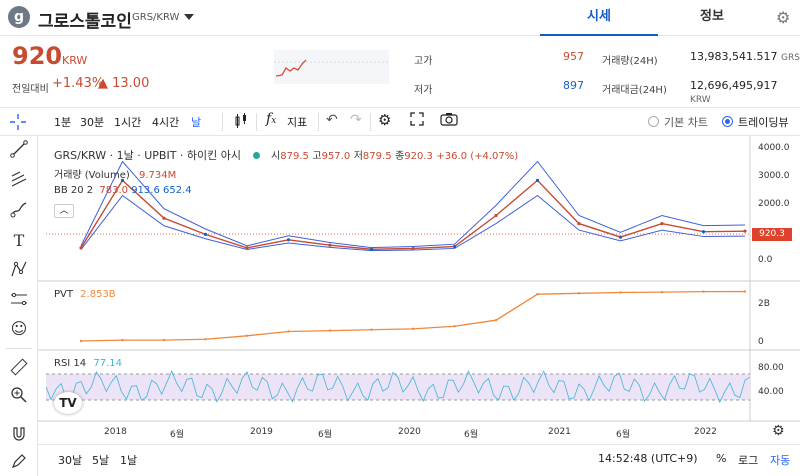 The image size is (800, 476). Describe the element at coordinates (780, 460) in the screenshot. I see `auto-toggle: 자동` at that location.